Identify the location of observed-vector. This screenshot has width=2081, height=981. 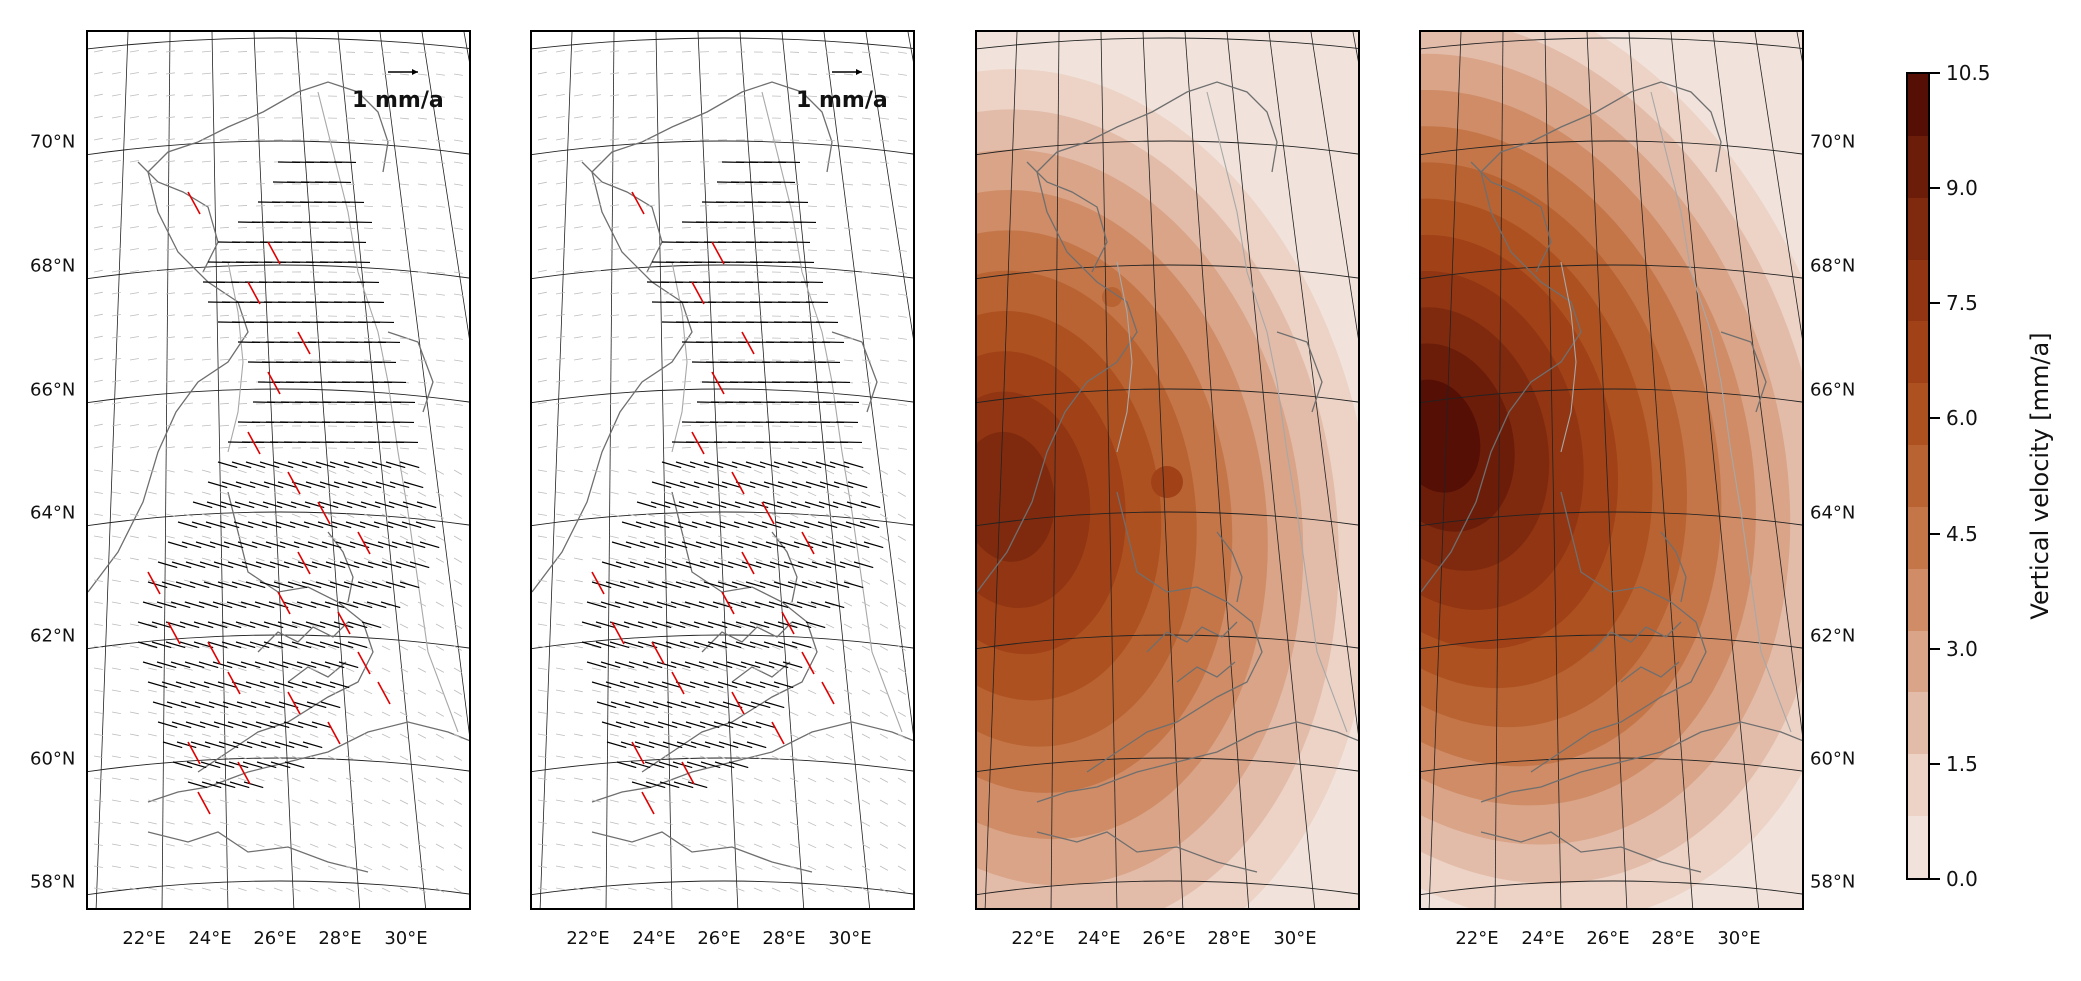
(718, 253).